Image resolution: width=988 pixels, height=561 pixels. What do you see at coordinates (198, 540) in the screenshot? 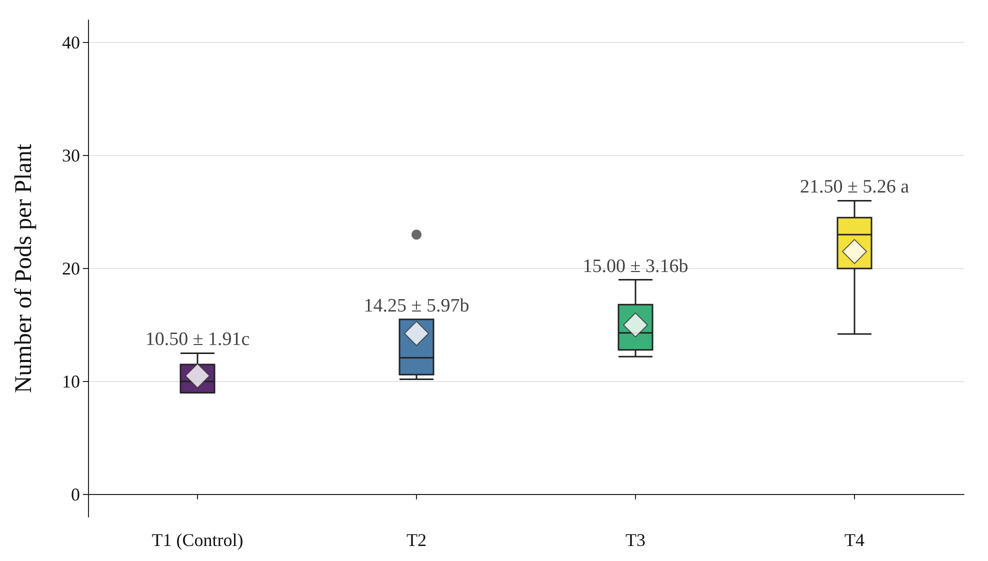
I see `x-tick-label: T1 (Control)` at bounding box center [198, 540].